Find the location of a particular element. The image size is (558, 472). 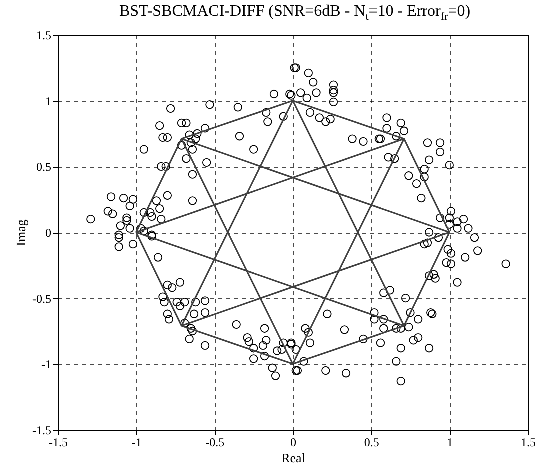

x-tick-label: -1 is located at coordinates (137, 443).